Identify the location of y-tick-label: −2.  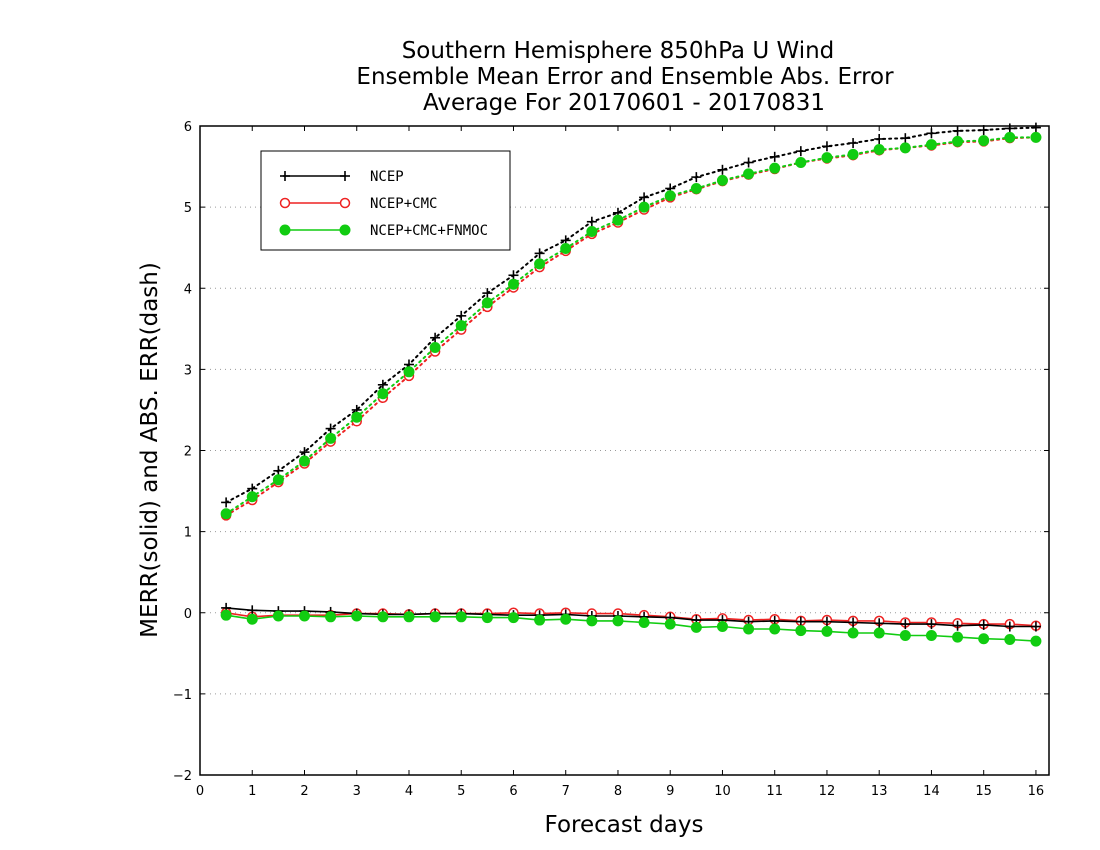
(182, 776).